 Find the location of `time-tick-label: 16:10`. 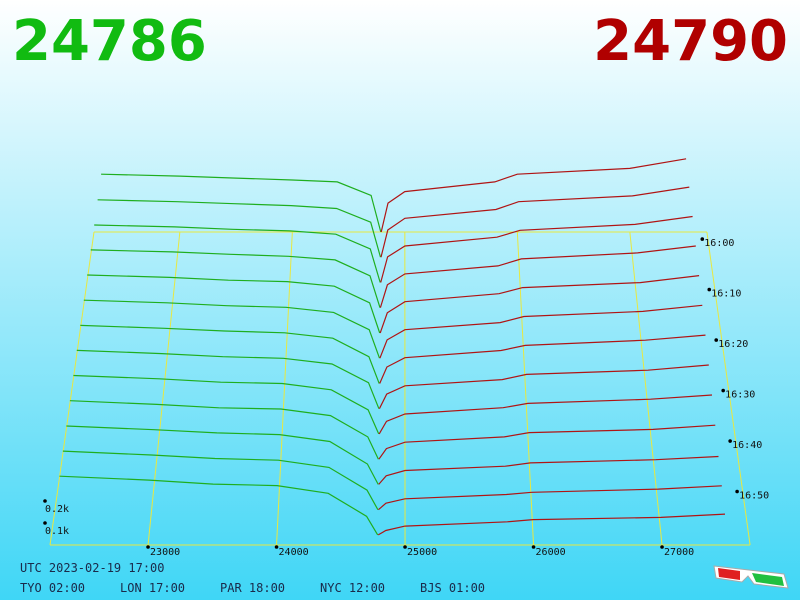

time-tick-label: 16:10 is located at coordinates (726, 294).